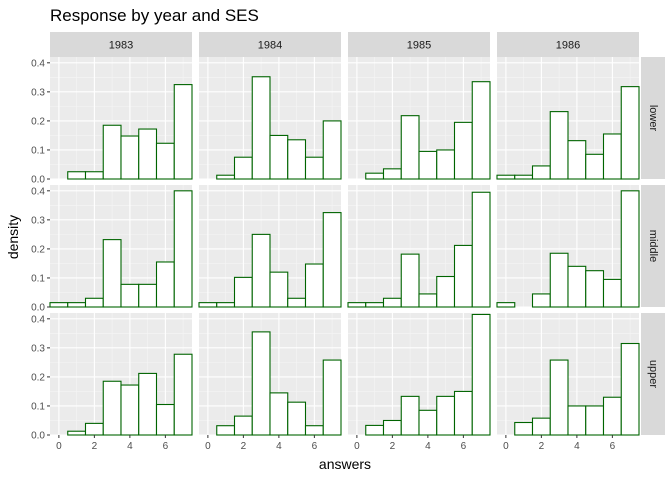 This screenshot has height=480, width=672. I want to click on panel-lower-1985, so click(419, 118).